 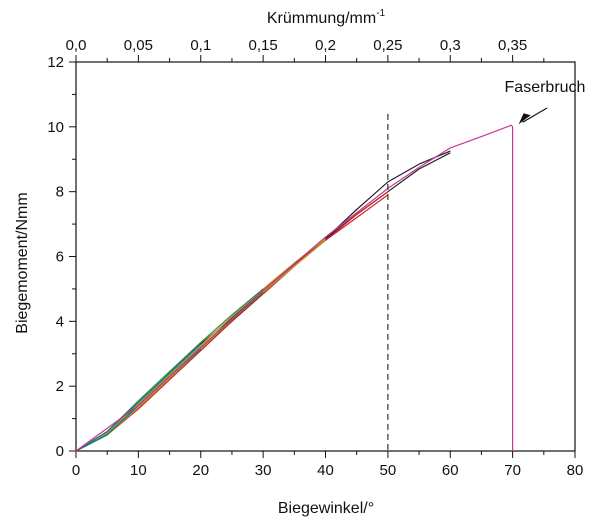 What do you see at coordinates (325, 470) in the screenshot?
I see `x-tick-label: 40` at bounding box center [325, 470].